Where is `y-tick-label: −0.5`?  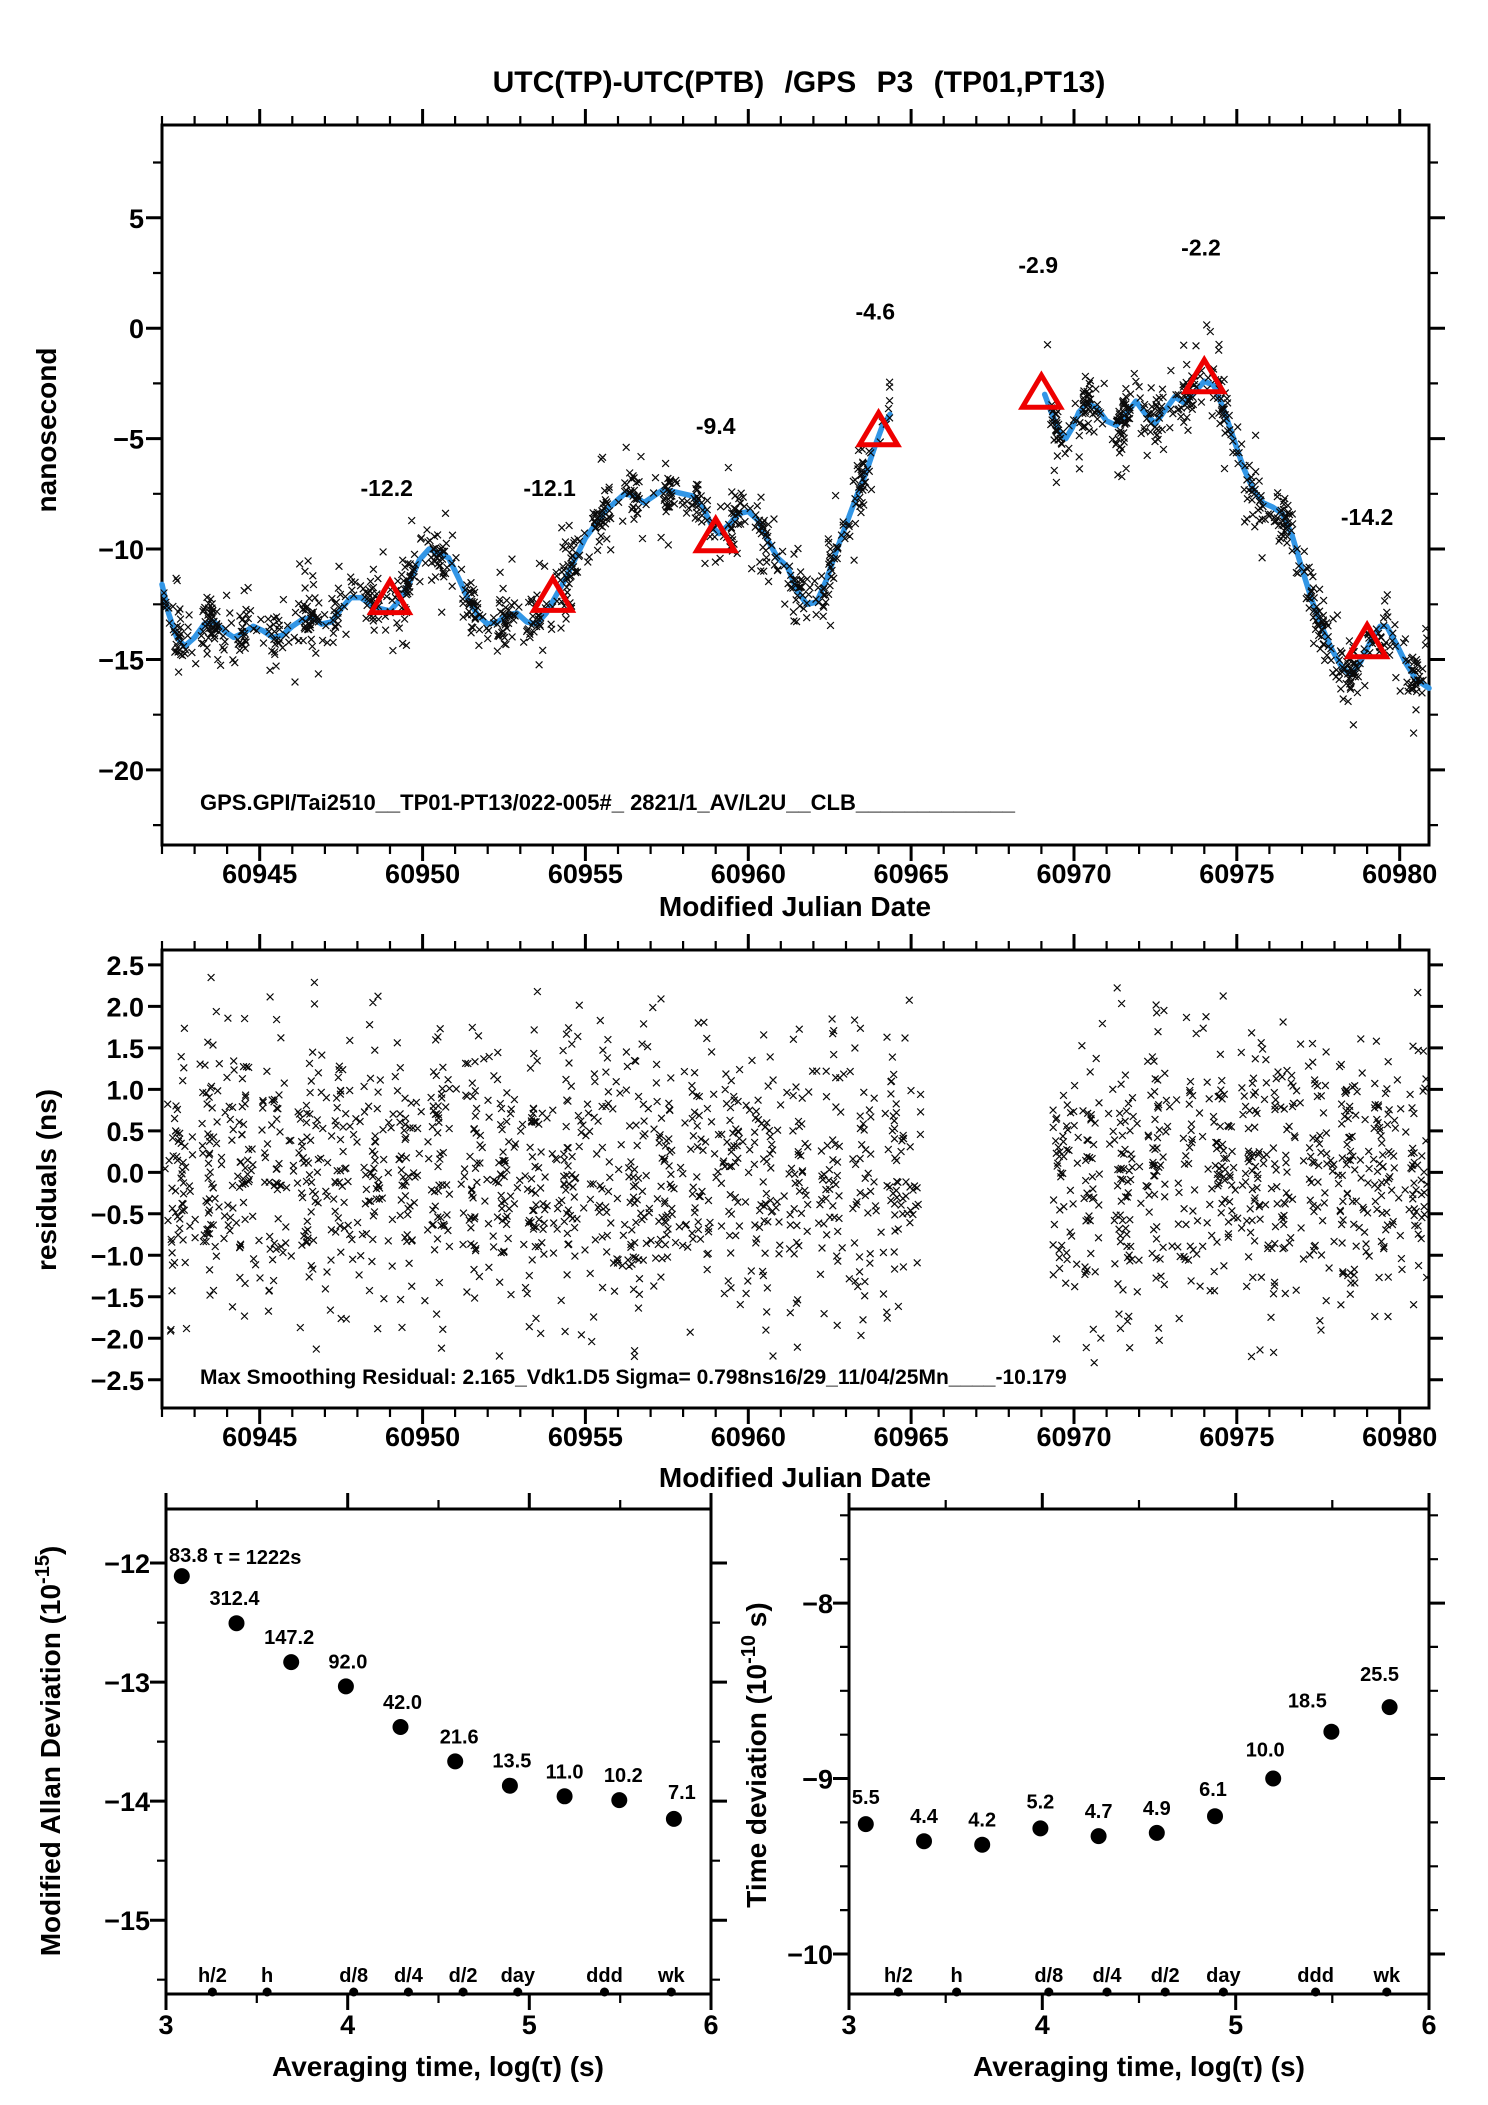
y-tick-label: −0.5 is located at coordinates (117, 1215).